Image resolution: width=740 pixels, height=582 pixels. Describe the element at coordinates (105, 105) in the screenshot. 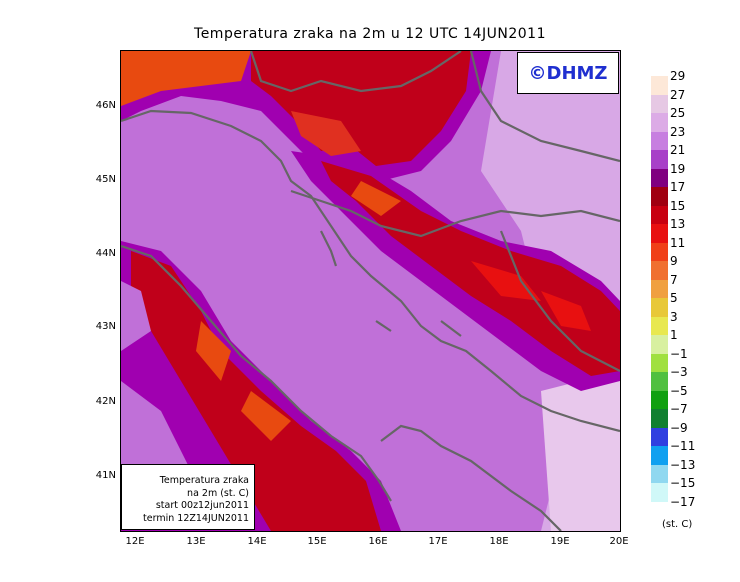

I see `lat-label-46n: 46N` at that location.